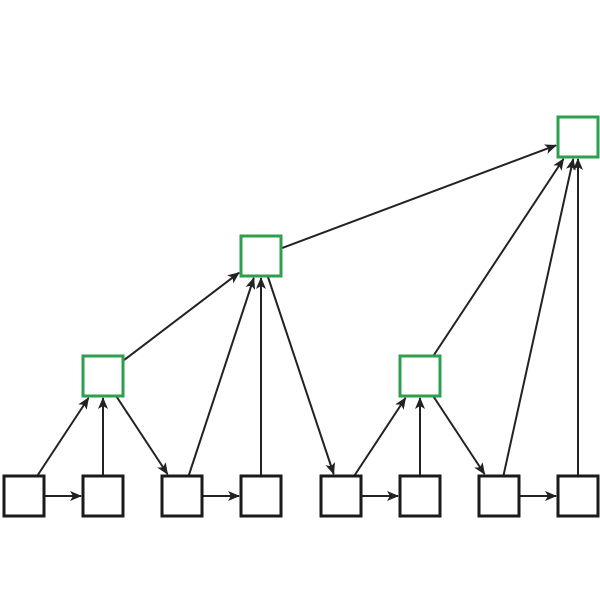  Describe the element at coordinates (419, 197) in the screenshot. I see `arrow-u1-to-t1` at that location.